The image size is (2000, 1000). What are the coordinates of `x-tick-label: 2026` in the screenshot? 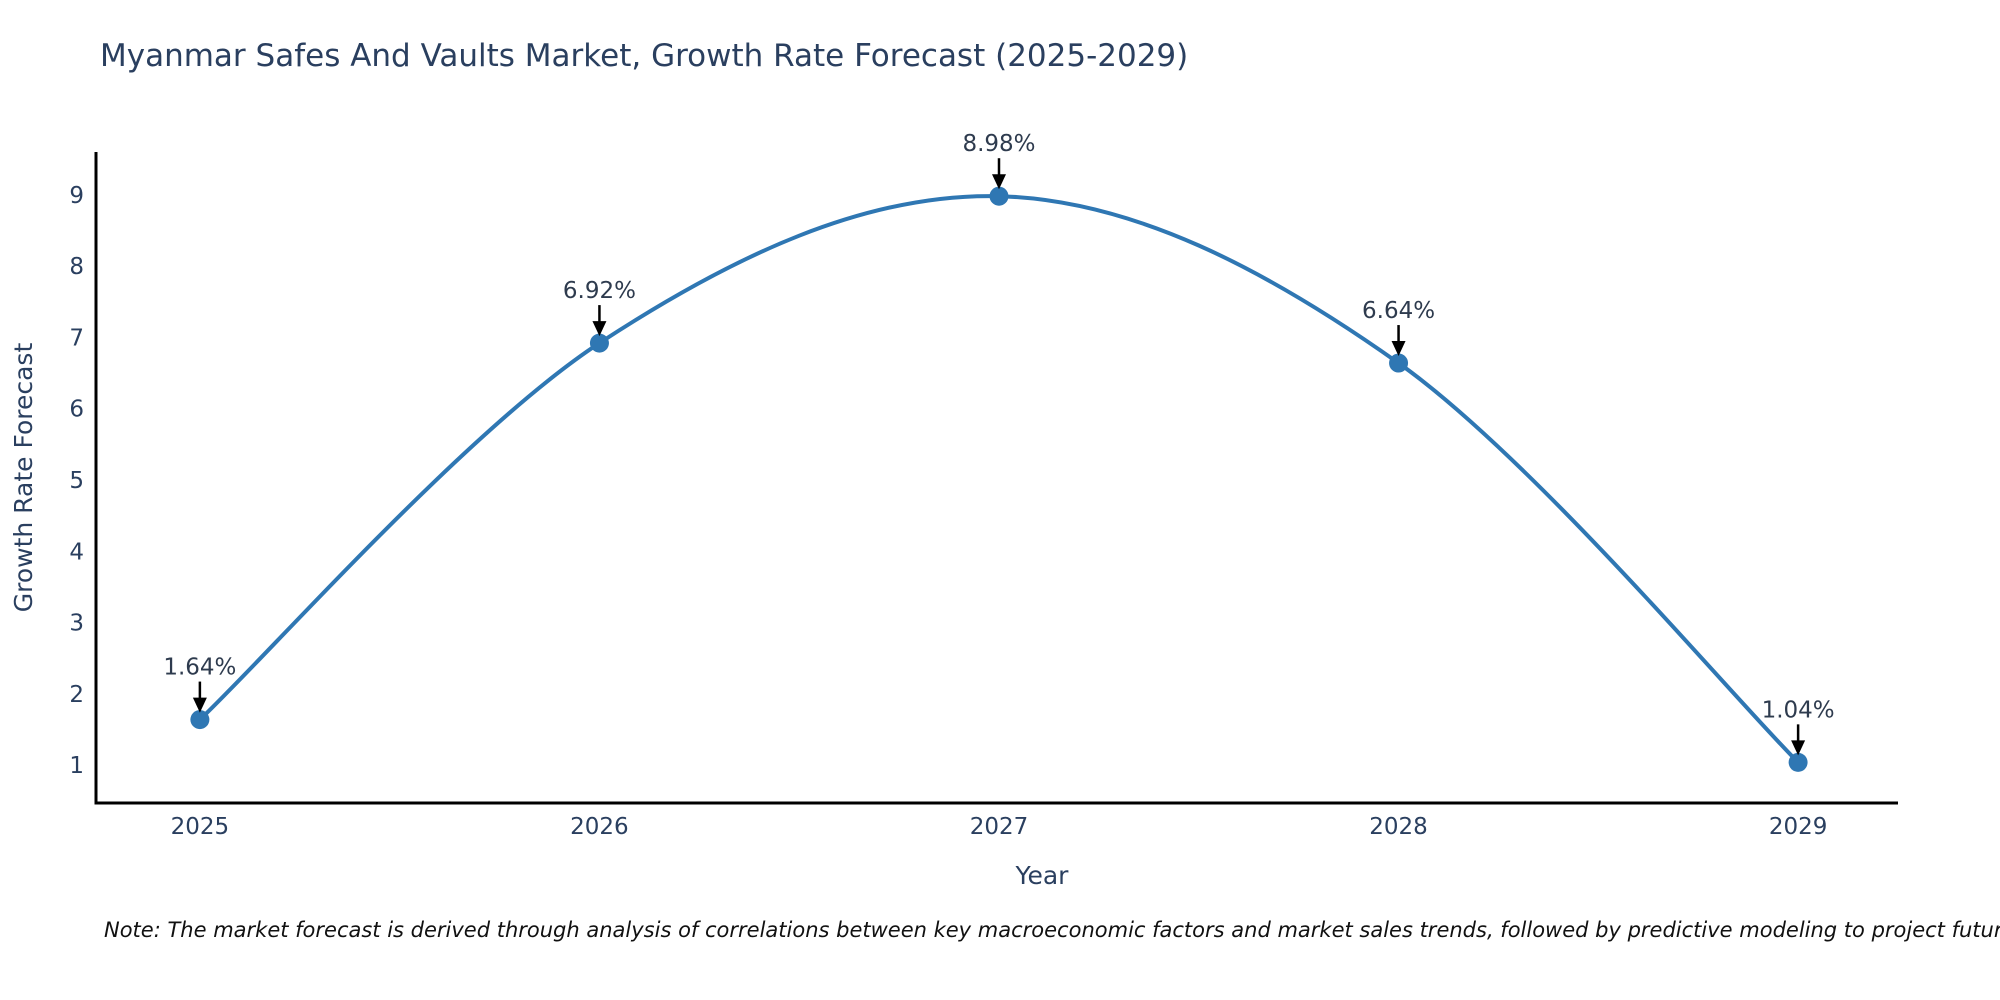 It's located at (599, 827).